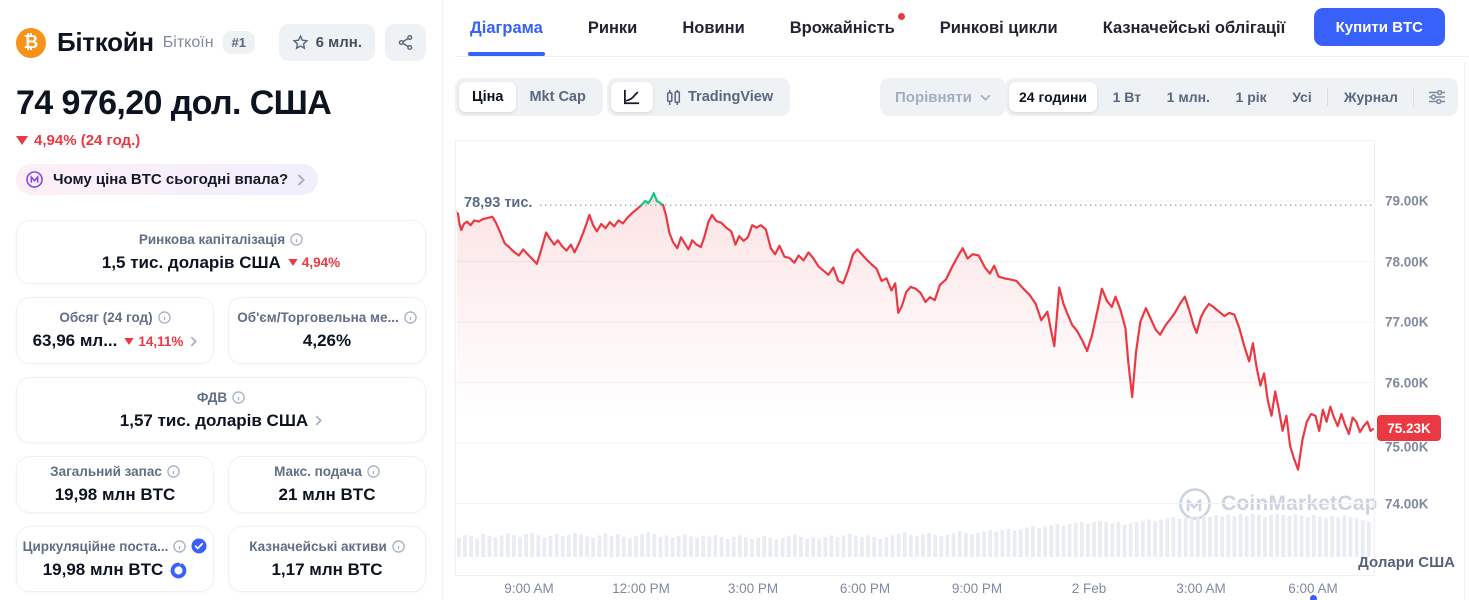 The width and height of the screenshot is (1469, 600). I want to click on coin-price: 74 976,20 дол. США, so click(174, 103).